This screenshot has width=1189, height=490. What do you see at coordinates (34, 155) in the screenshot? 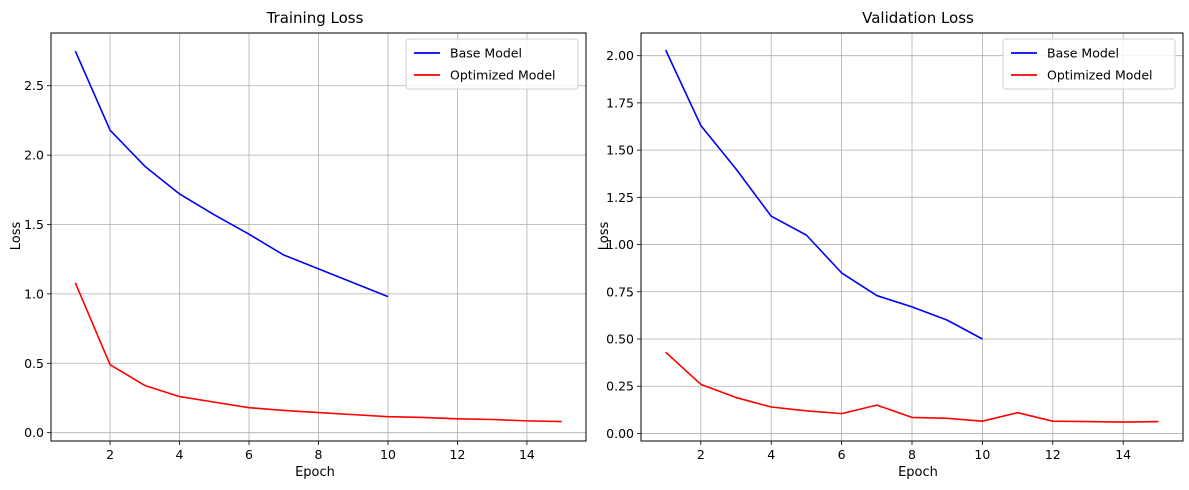
I see `y-tick-label: 2.0` at bounding box center [34, 155].